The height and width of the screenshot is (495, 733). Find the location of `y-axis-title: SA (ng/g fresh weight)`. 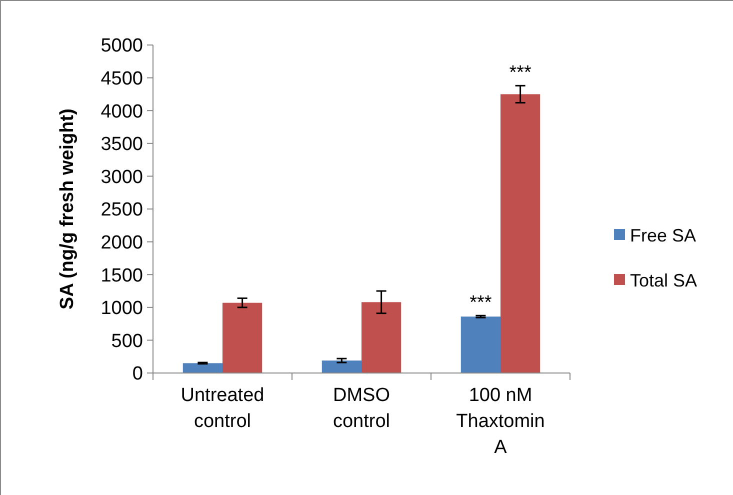

y-axis-title: SA (ng/g fresh weight) is located at coordinates (67, 209).